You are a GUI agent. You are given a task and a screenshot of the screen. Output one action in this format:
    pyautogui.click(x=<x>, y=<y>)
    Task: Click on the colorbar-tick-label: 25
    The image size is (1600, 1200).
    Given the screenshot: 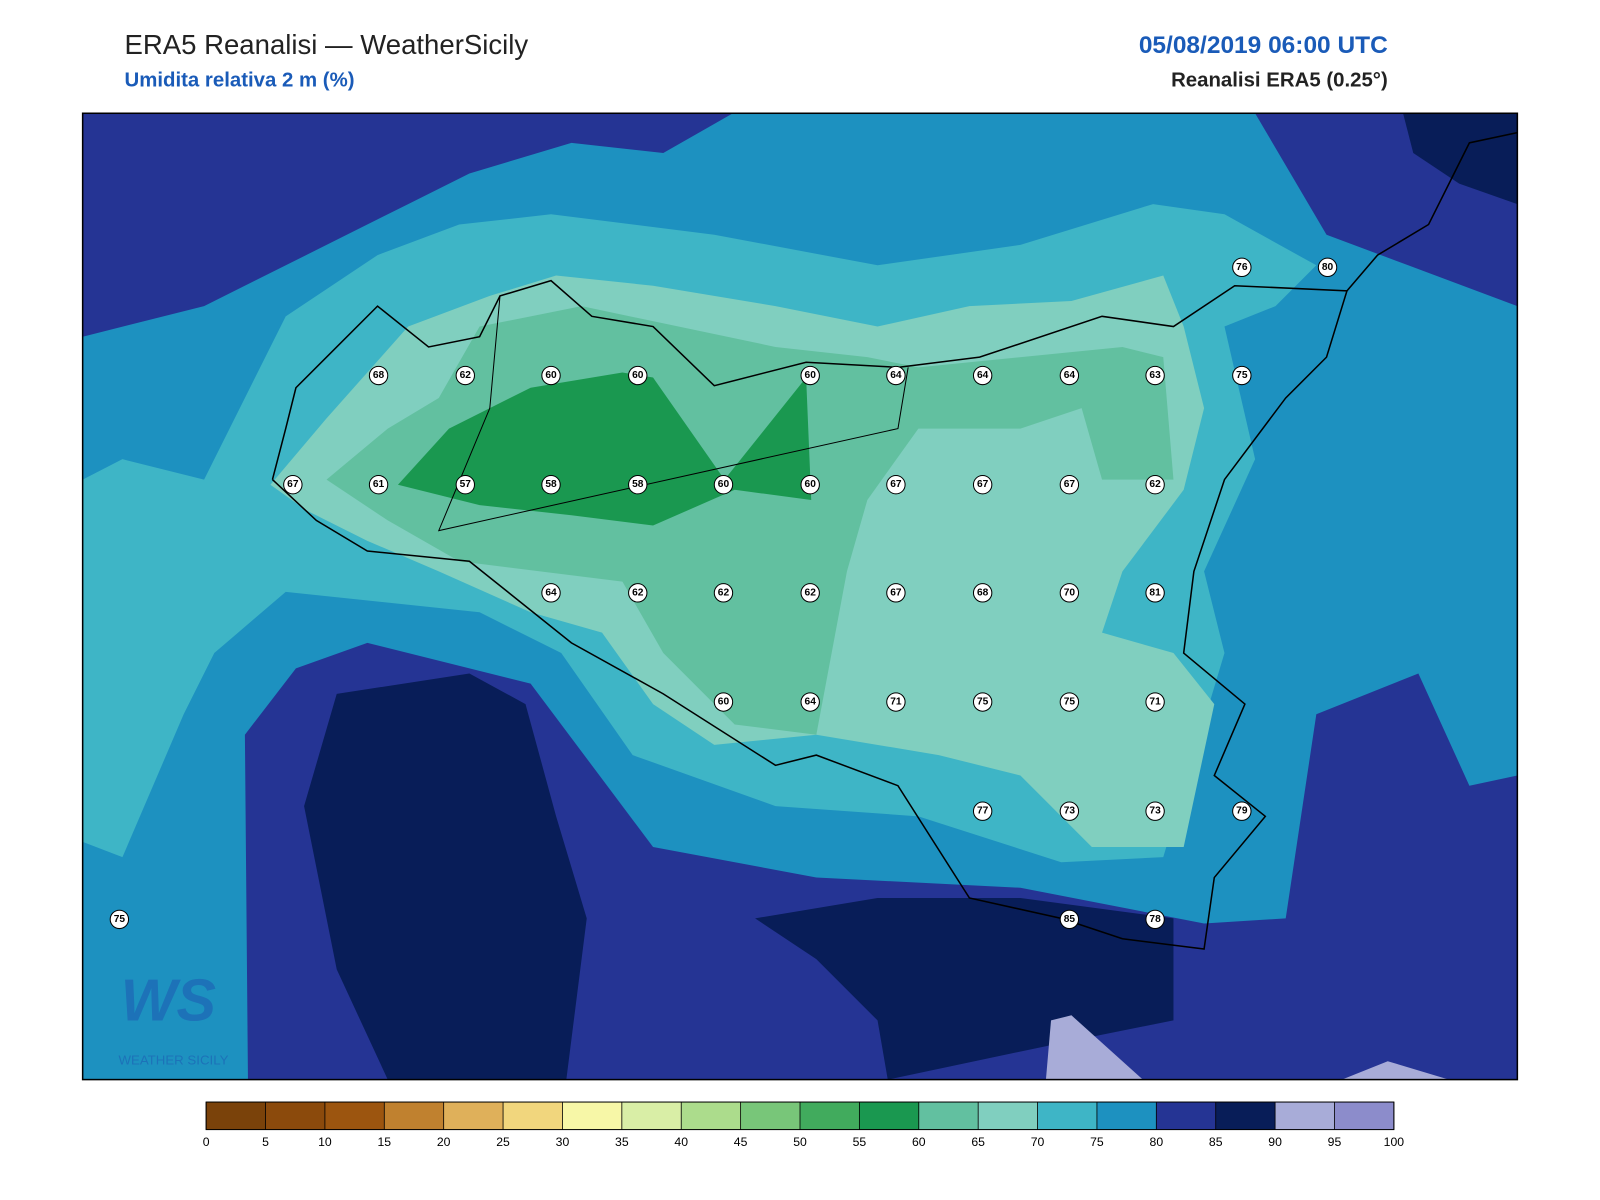 What is the action you would take?
    pyautogui.click(x=503, y=1142)
    